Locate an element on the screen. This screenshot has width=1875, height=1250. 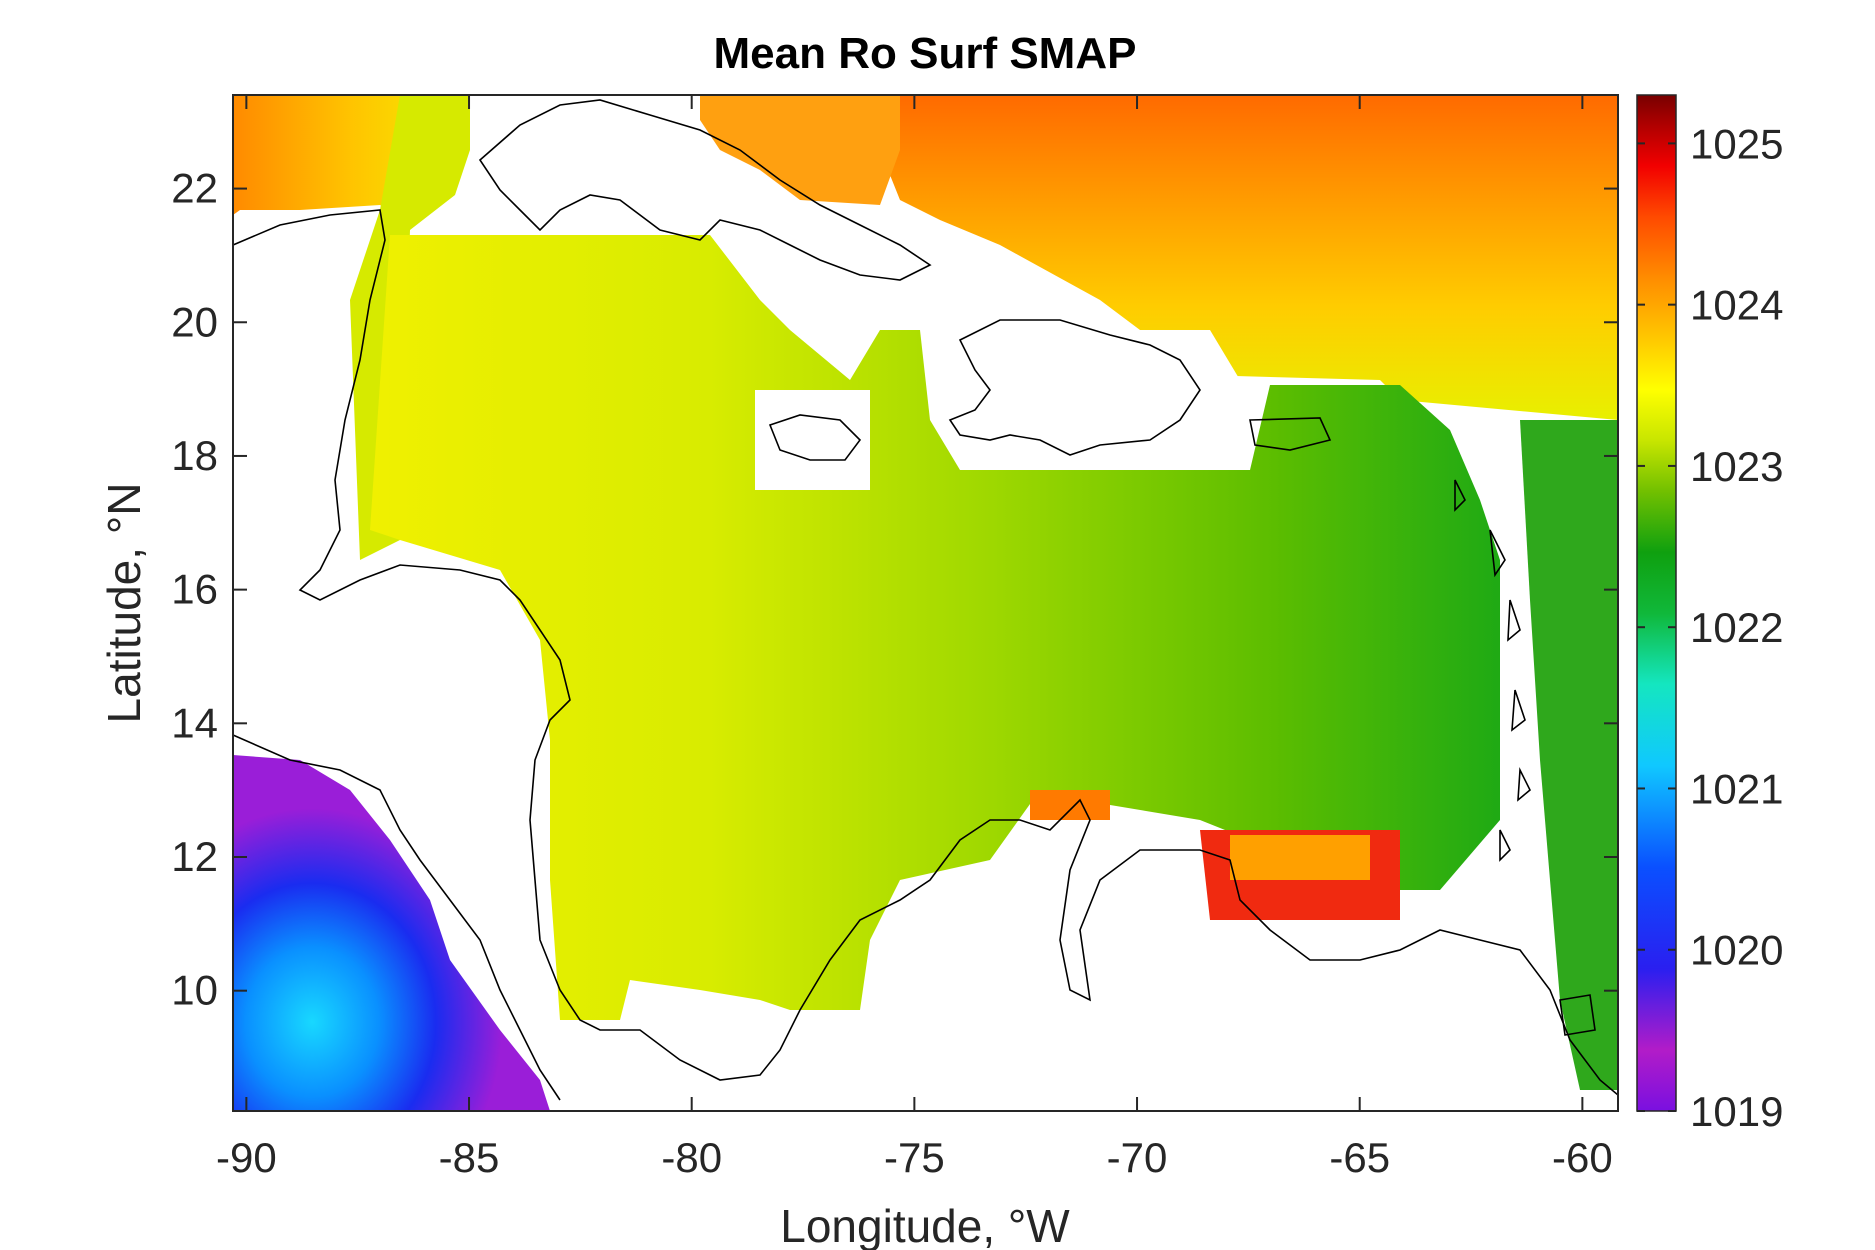
x-tick-label: -80 is located at coordinates (691, 1157).